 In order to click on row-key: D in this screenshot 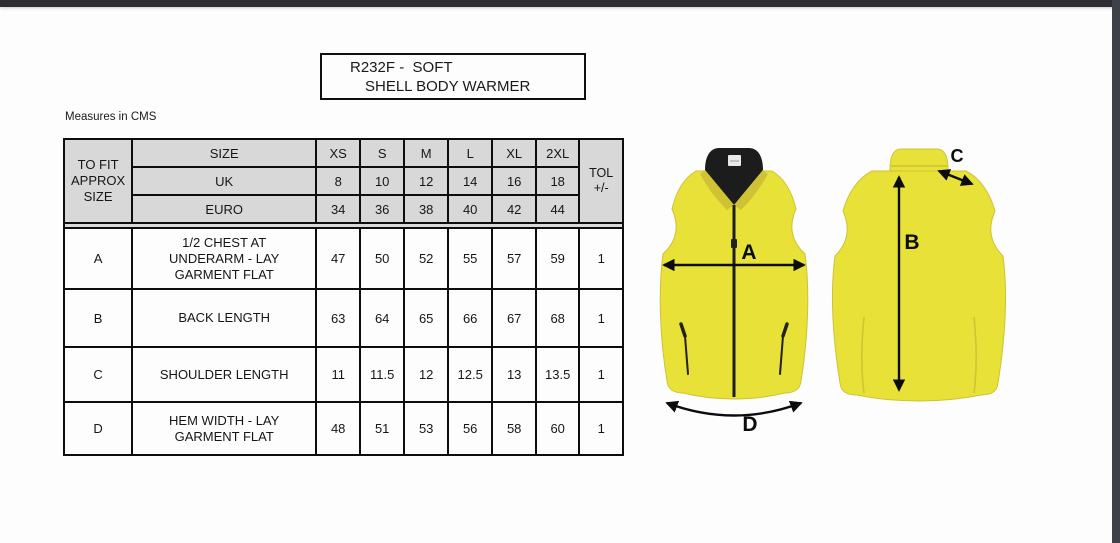, I will do `click(98, 428)`.